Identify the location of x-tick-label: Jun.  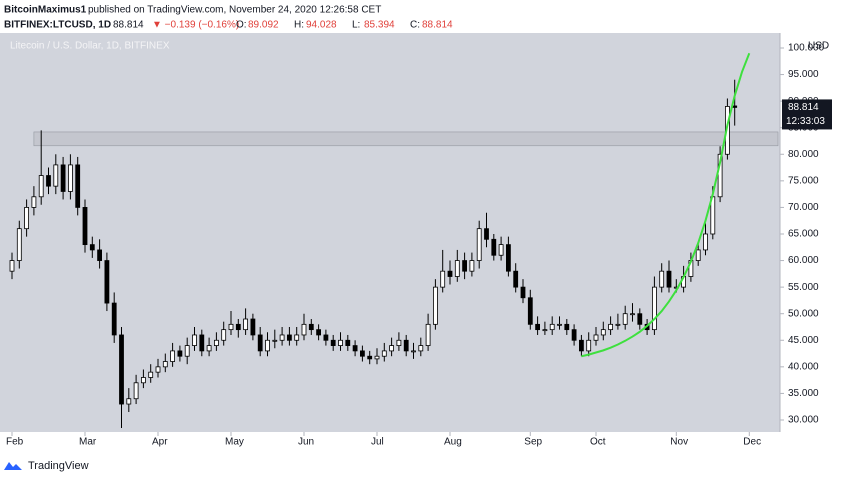
(306, 442).